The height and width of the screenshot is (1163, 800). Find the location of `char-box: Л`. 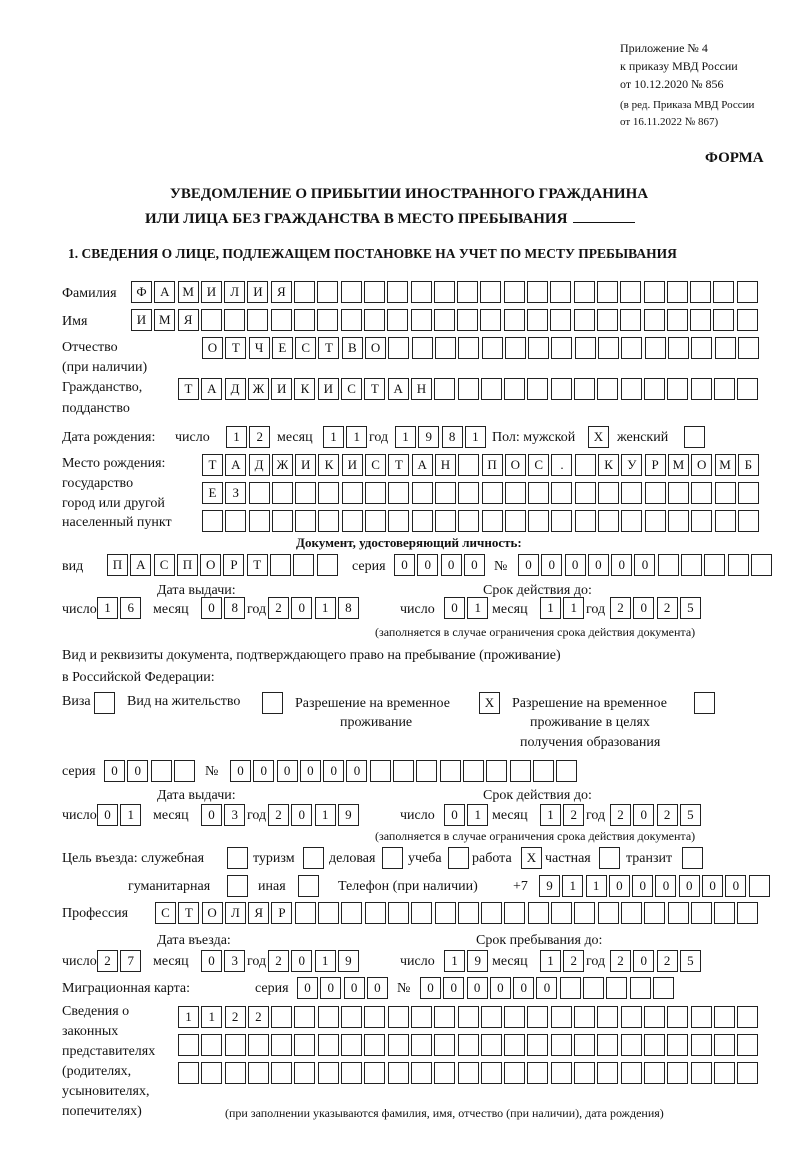

char-box: Л is located at coordinates (235, 292).